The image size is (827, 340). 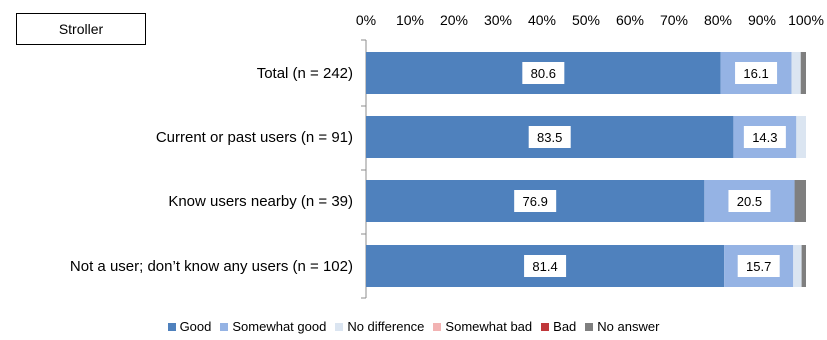 I want to click on data-label: 81.4, so click(x=544, y=266).